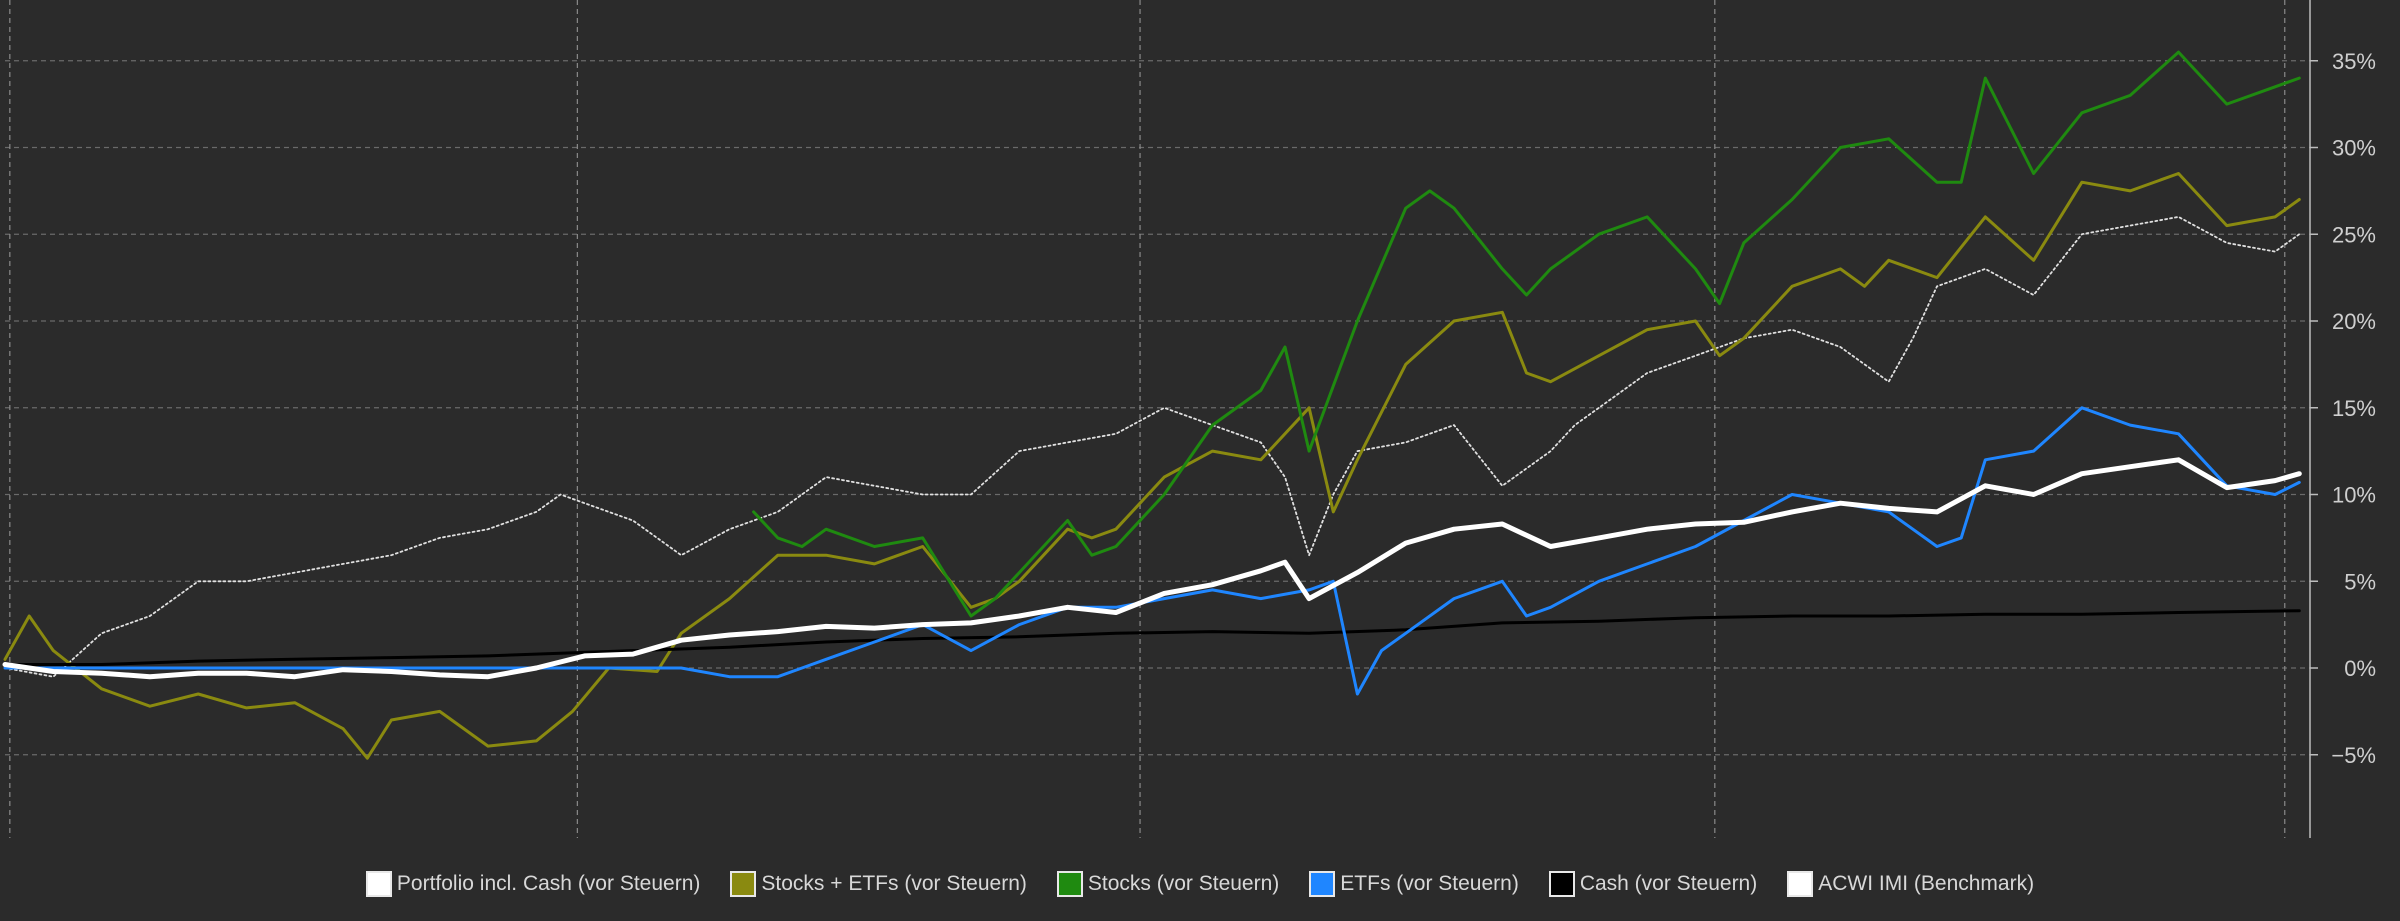 This screenshot has width=2400, height=921. I want to click on legend-item: ETFs (vor Steuern), so click(1414, 884).